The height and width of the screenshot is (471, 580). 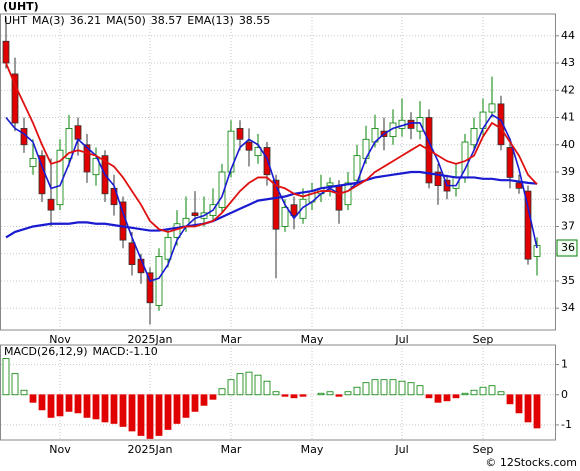 I want to click on legend-text: MACD:-1.10, so click(x=125, y=351).